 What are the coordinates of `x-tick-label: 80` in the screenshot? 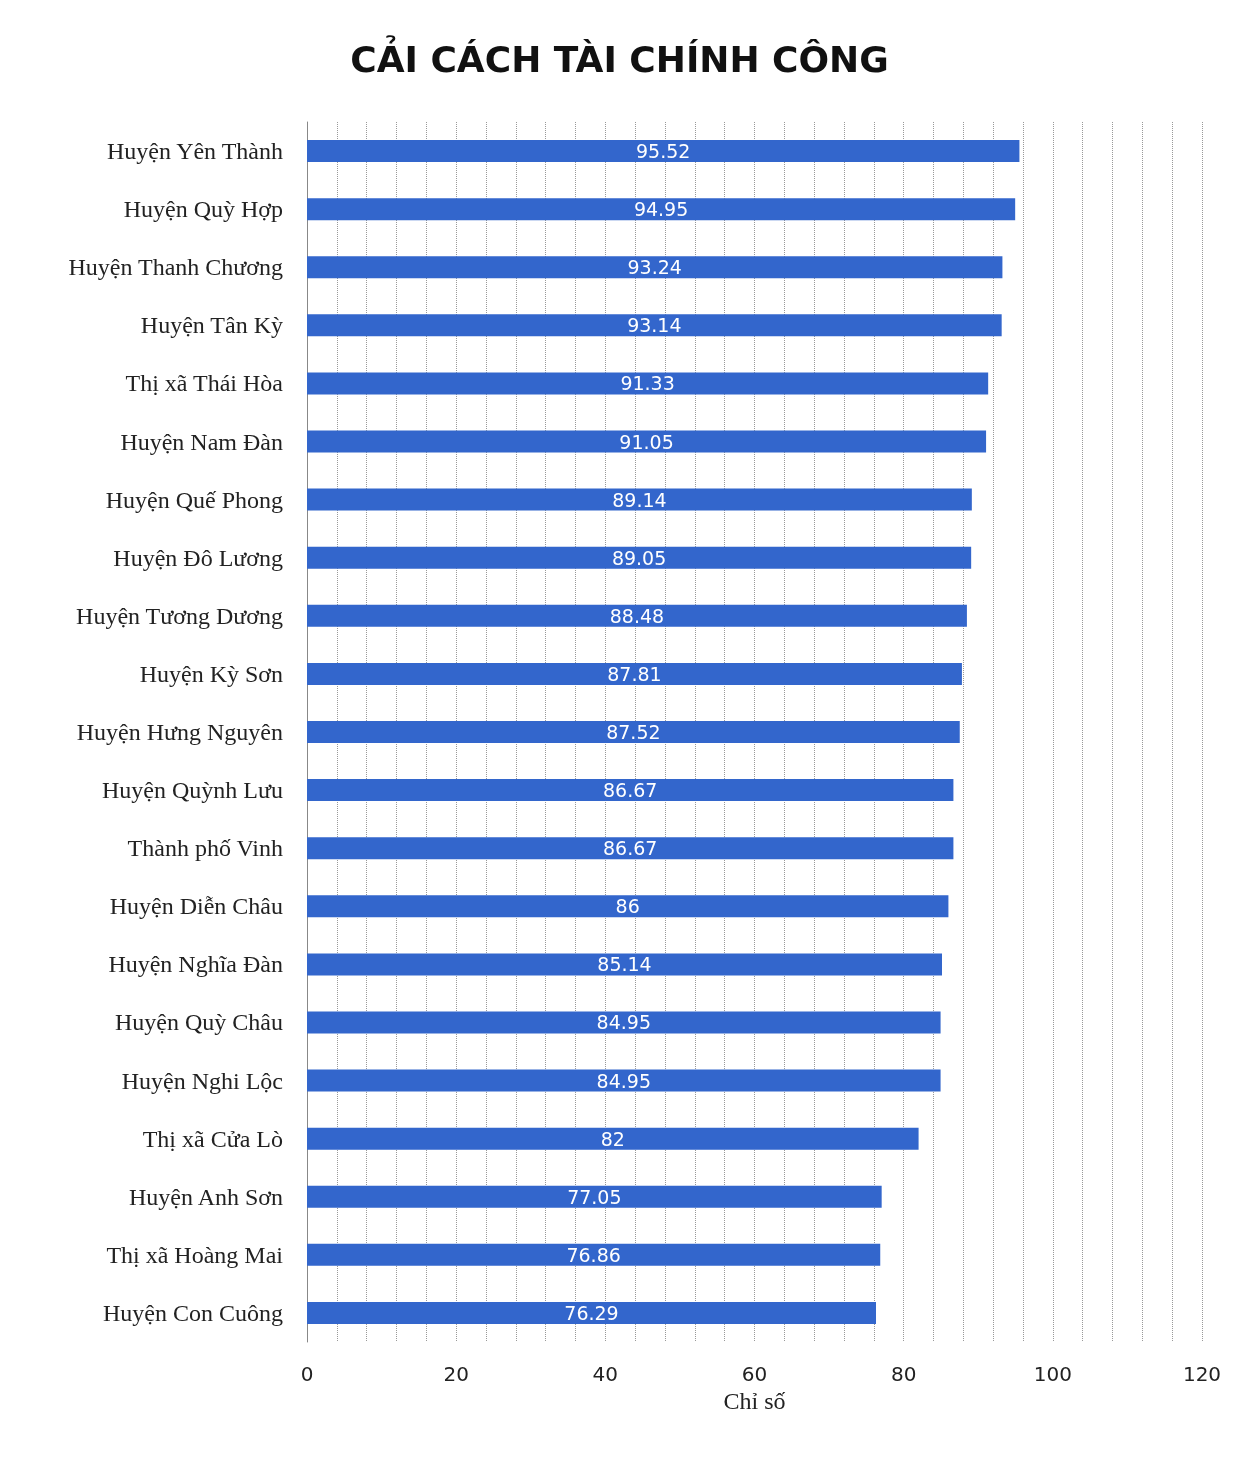 It's located at (903, 1374).